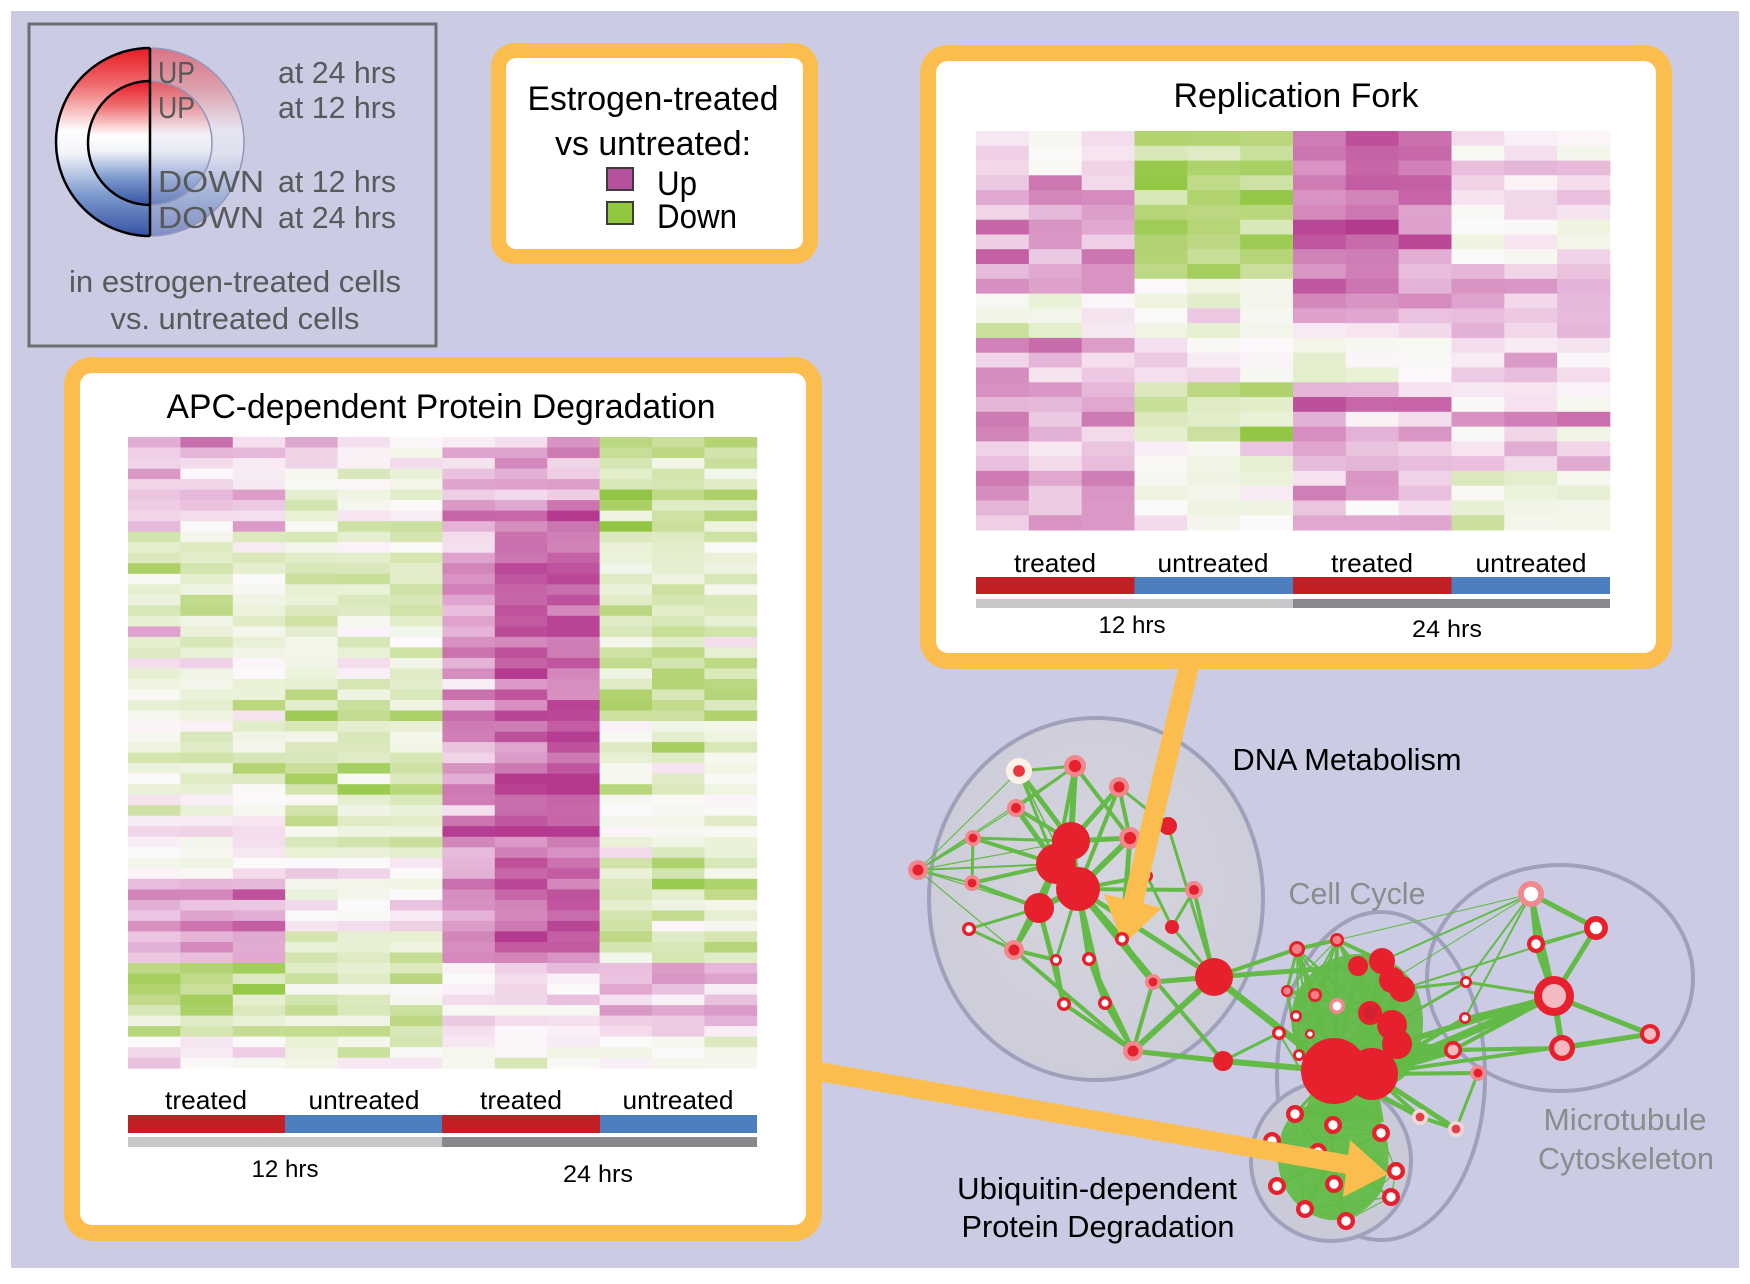 The image size is (1750, 1284). I want to click on svg-text: Estrogen-treated, so click(653, 99).